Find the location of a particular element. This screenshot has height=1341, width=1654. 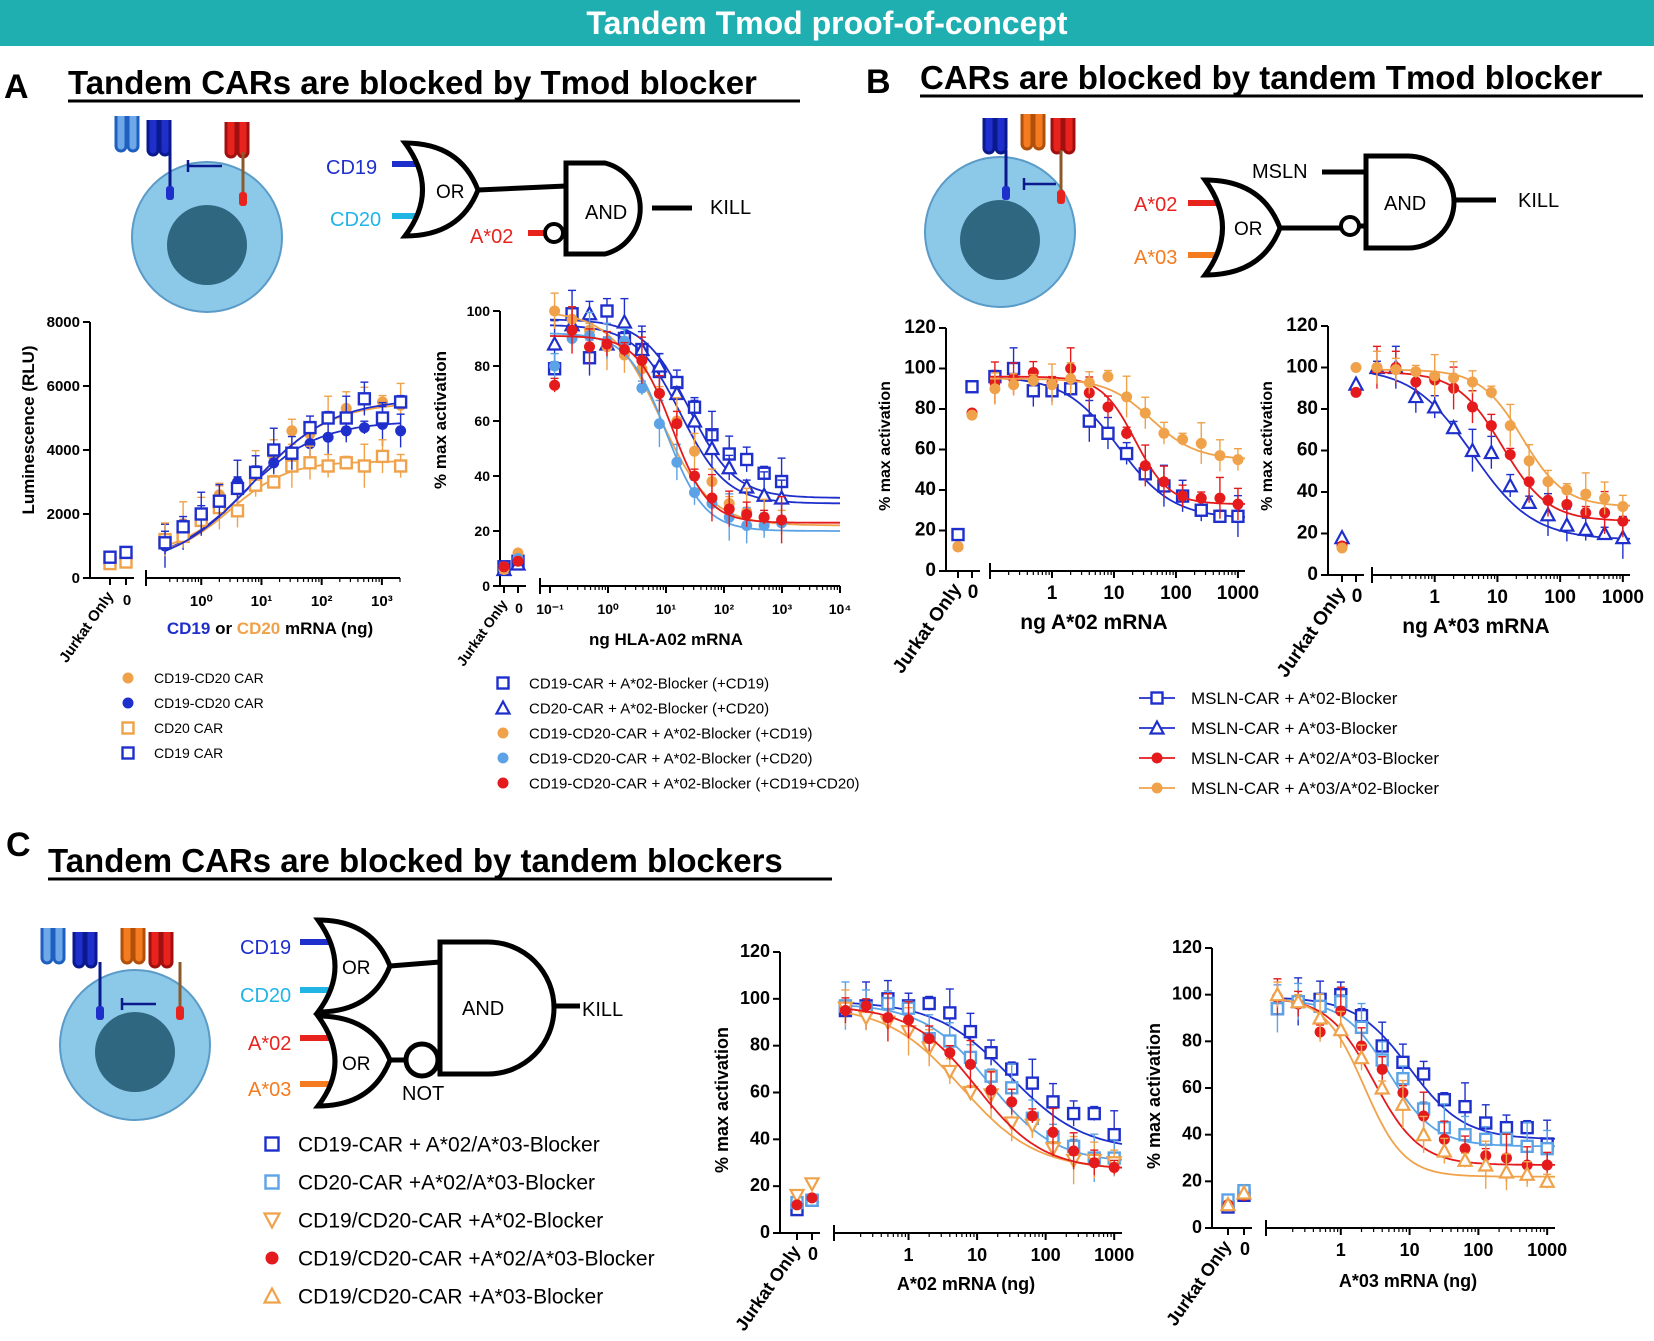

a2-ylabel: % max activation is located at coordinates (440, 420).